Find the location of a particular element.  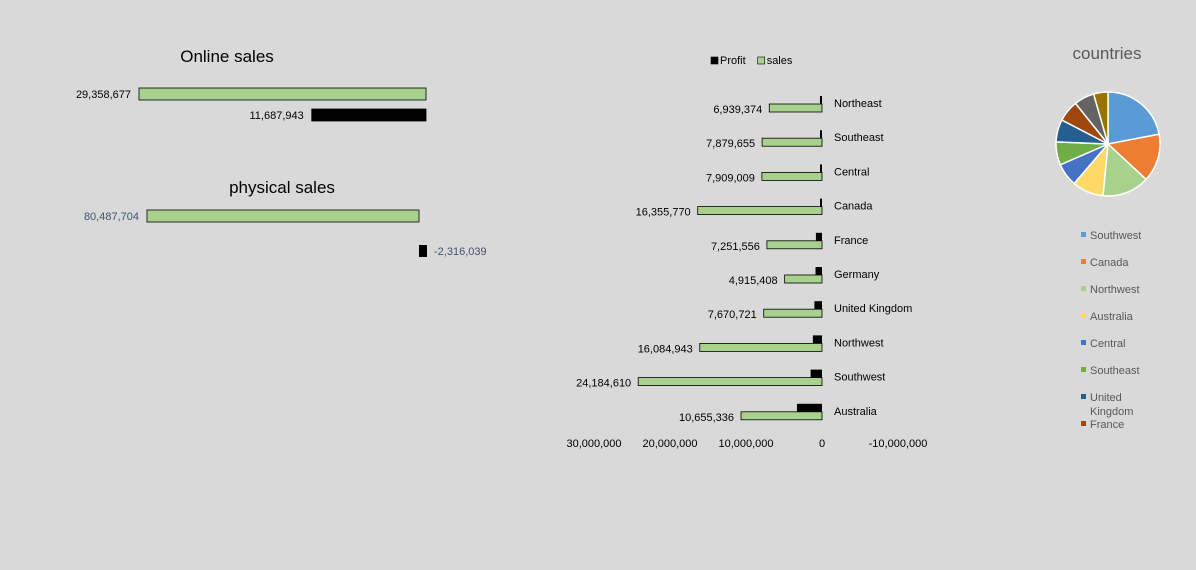

legend-label: United Kingdom is located at coordinates (1111, 405).